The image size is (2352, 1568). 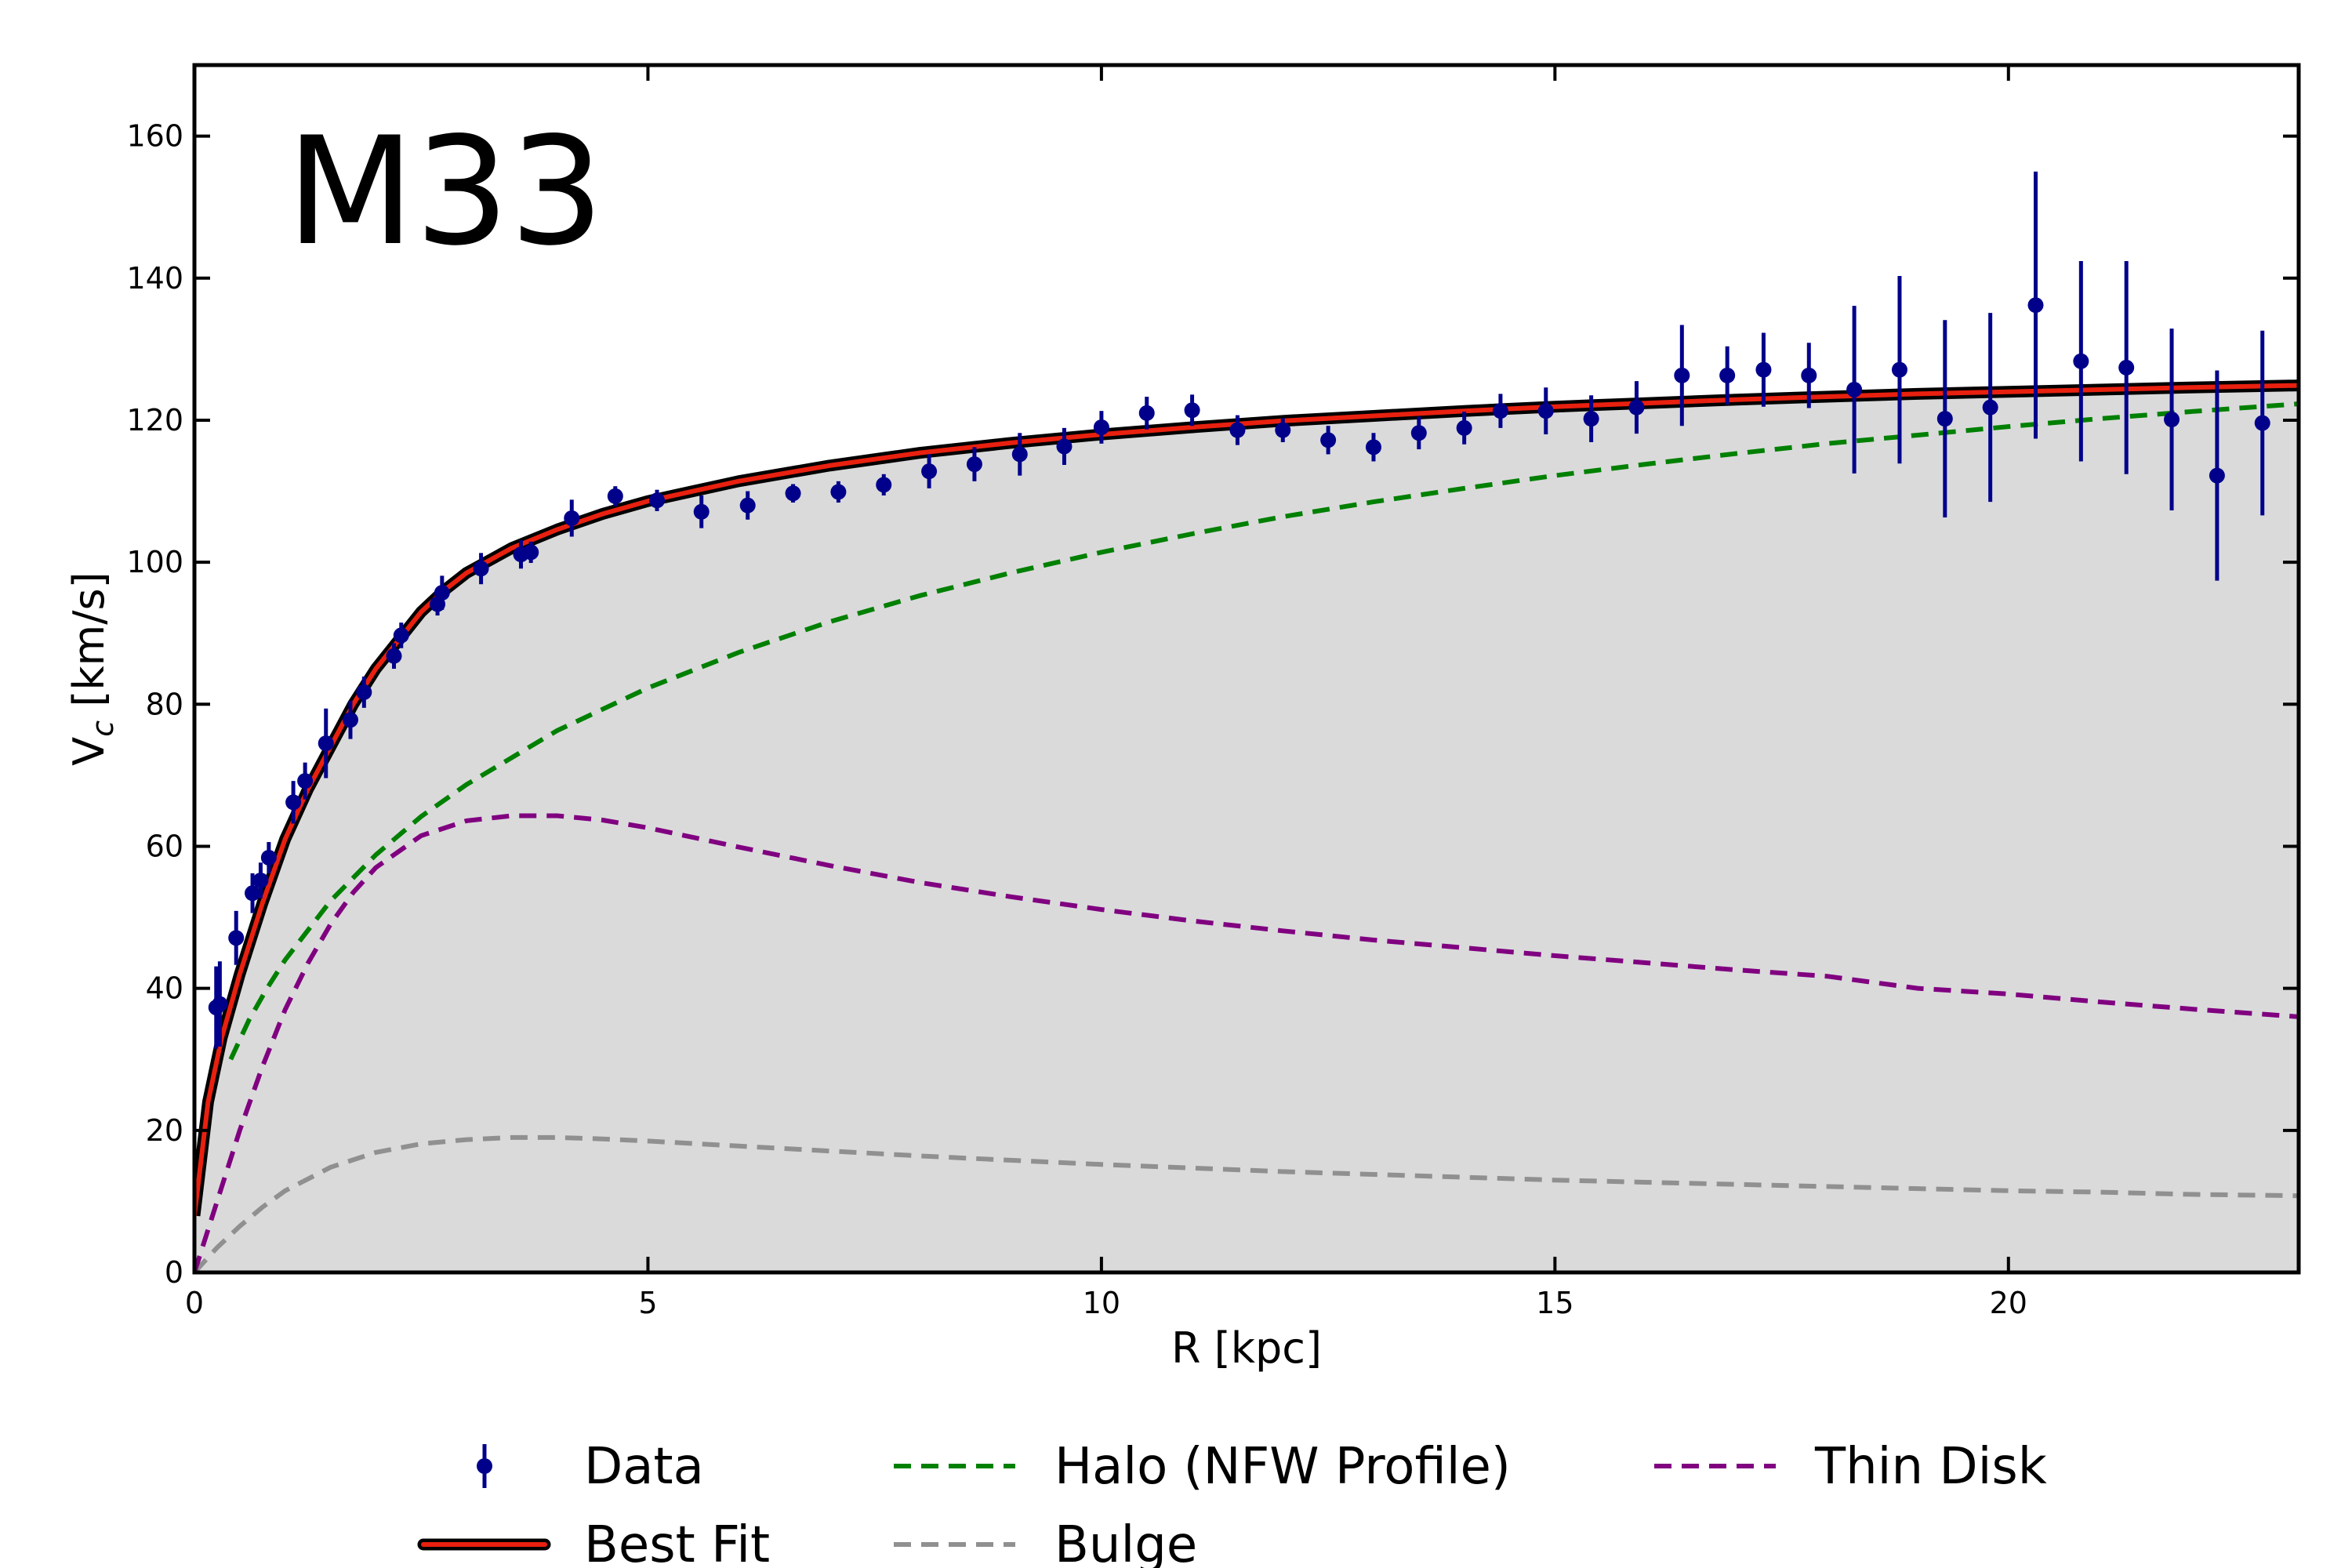 I want to click on bulge-curve, so click(x=1246, y=1203).